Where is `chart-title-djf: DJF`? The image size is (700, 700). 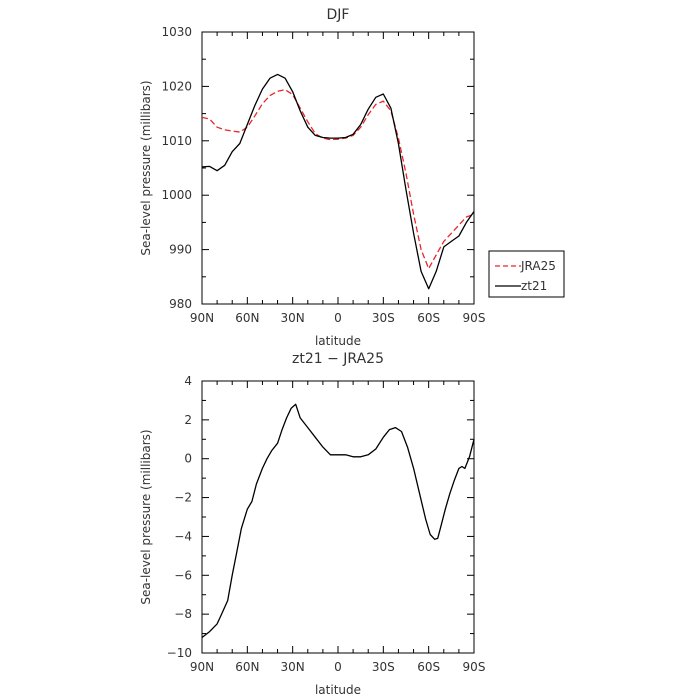
chart-title-djf: DJF is located at coordinates (338, 15).